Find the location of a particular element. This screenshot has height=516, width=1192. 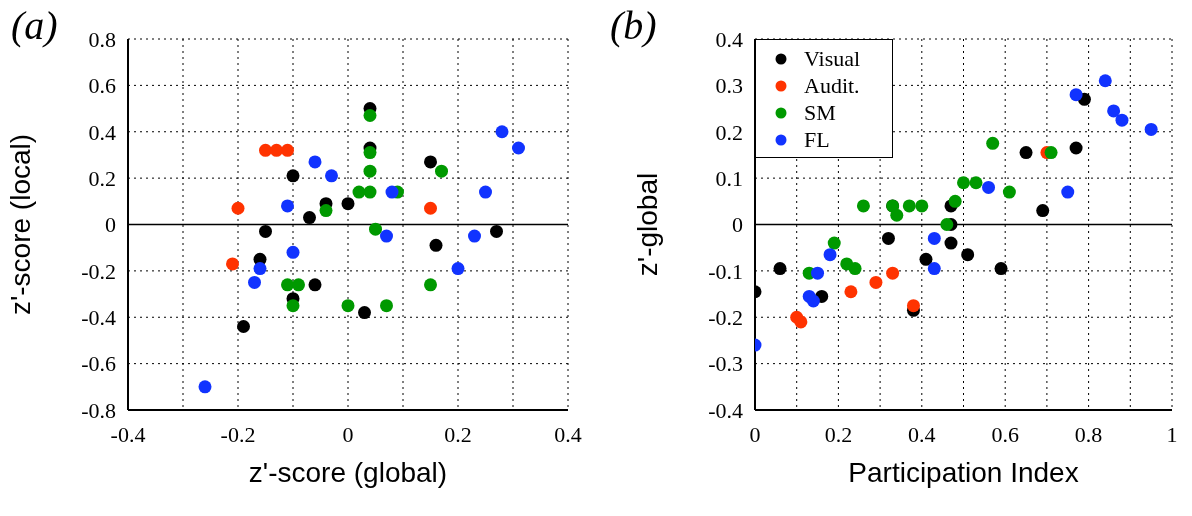

y-axis-title: z'-score (local) is located at coordinates (20, 224).